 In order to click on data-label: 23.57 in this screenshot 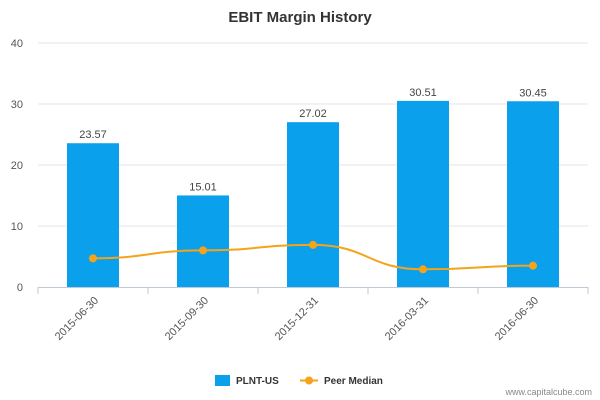, I will do `click(93, 135)`.